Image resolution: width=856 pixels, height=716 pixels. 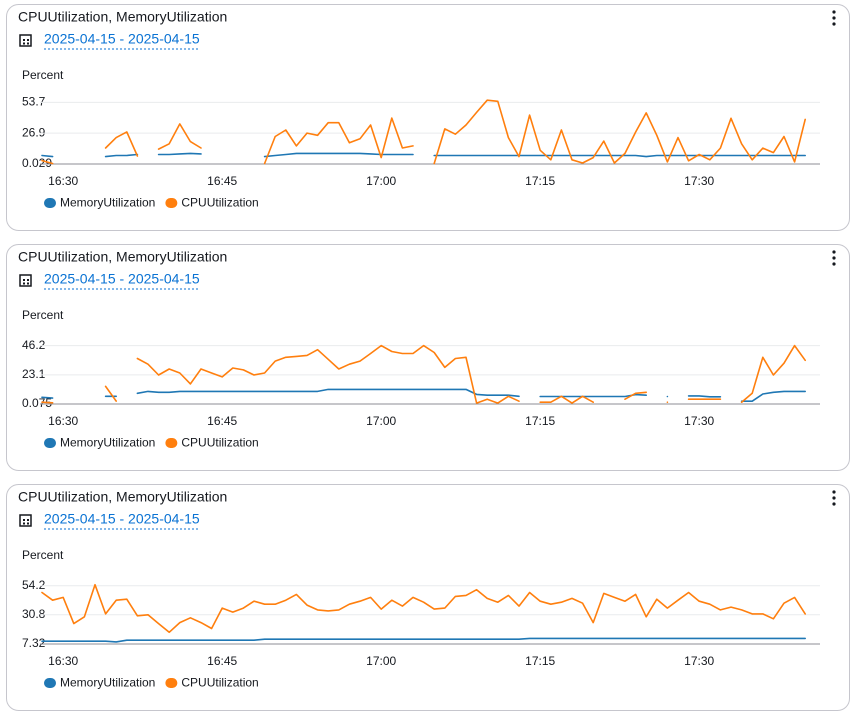 I want to click on y-tick-label: 23.1, so click(x=34, y=374).